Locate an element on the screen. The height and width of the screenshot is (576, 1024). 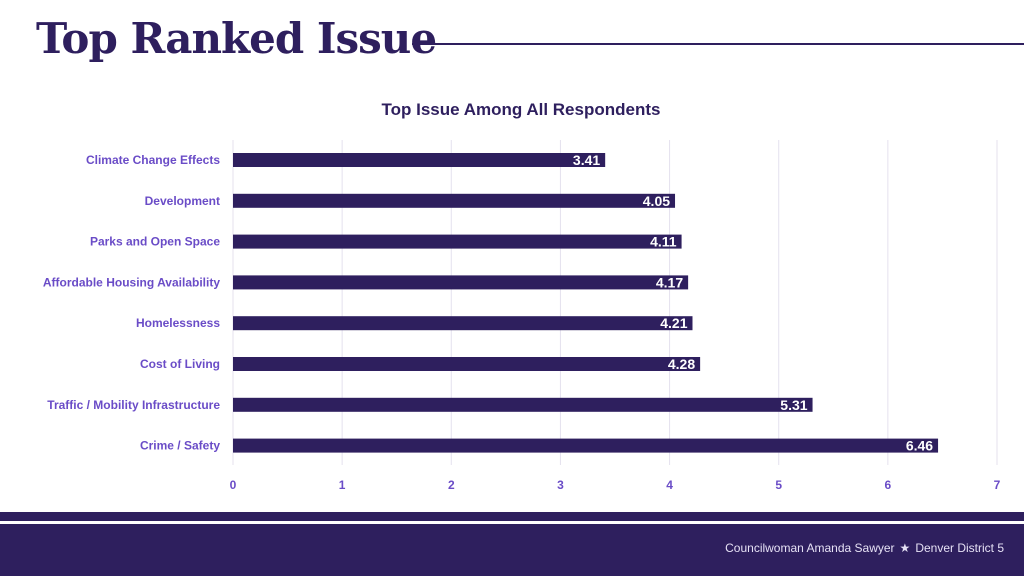
category-label: Affordable Housing Availability is located at coordinates (131, 282).